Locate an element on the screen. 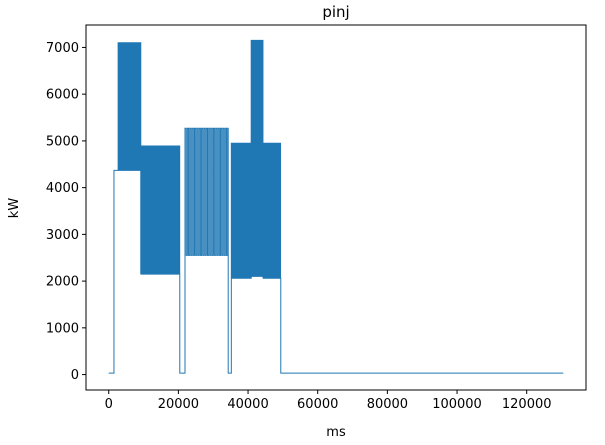  x-tick-label: 120000 is located at coordinates (527, 404).